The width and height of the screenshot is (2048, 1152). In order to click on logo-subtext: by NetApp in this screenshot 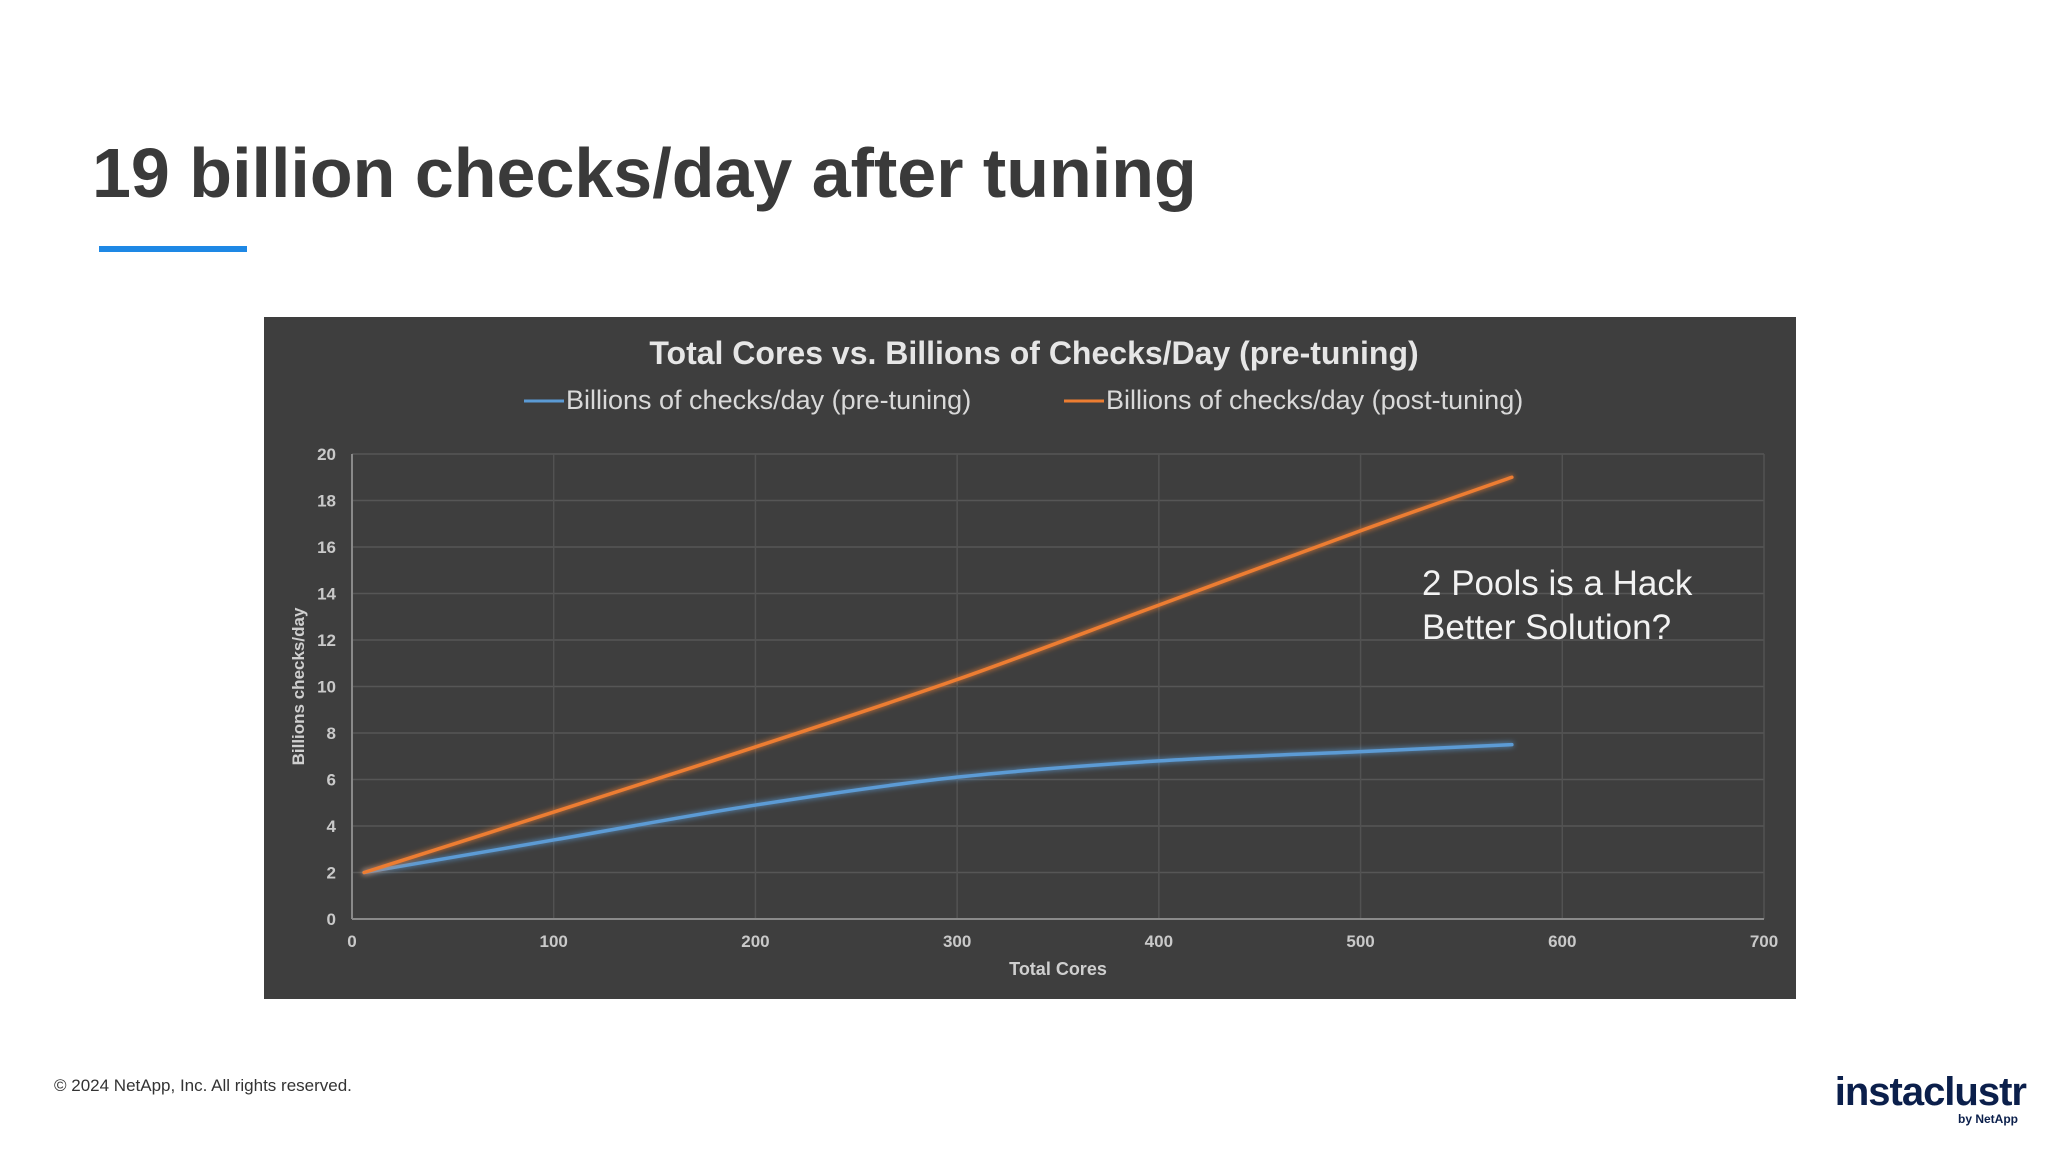, I will do `click(1988, 1119)`.